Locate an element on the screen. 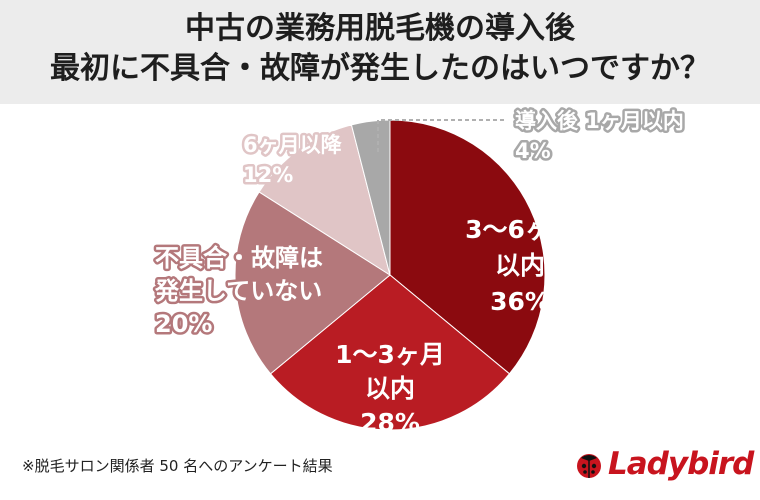 The image size is (760, 500). slice-category-label: 導入後 1ヶ月以内 is located at coordinates (599, 121).